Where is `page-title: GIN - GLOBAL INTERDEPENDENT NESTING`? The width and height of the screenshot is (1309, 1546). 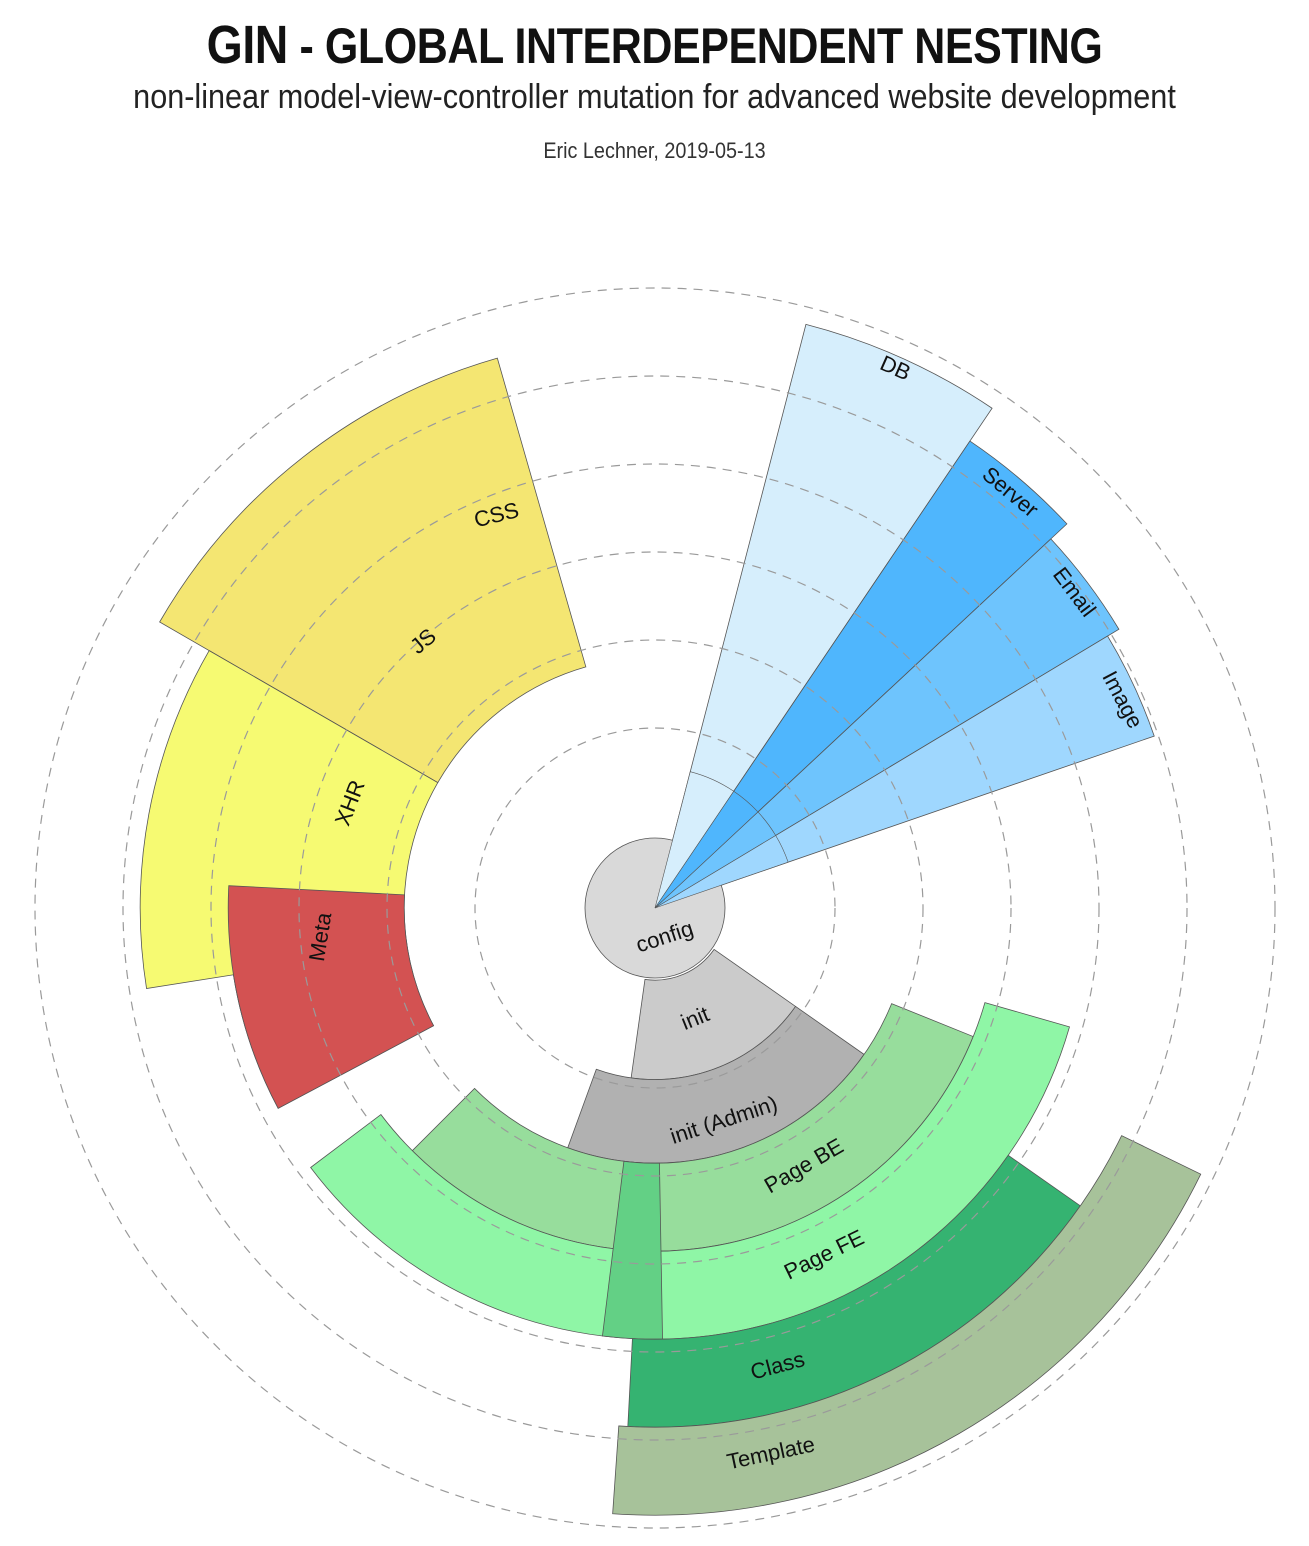
page-title: GIN - GLOBAL INTERDEPENDENT NESTING is located at coordinates (655, 45).